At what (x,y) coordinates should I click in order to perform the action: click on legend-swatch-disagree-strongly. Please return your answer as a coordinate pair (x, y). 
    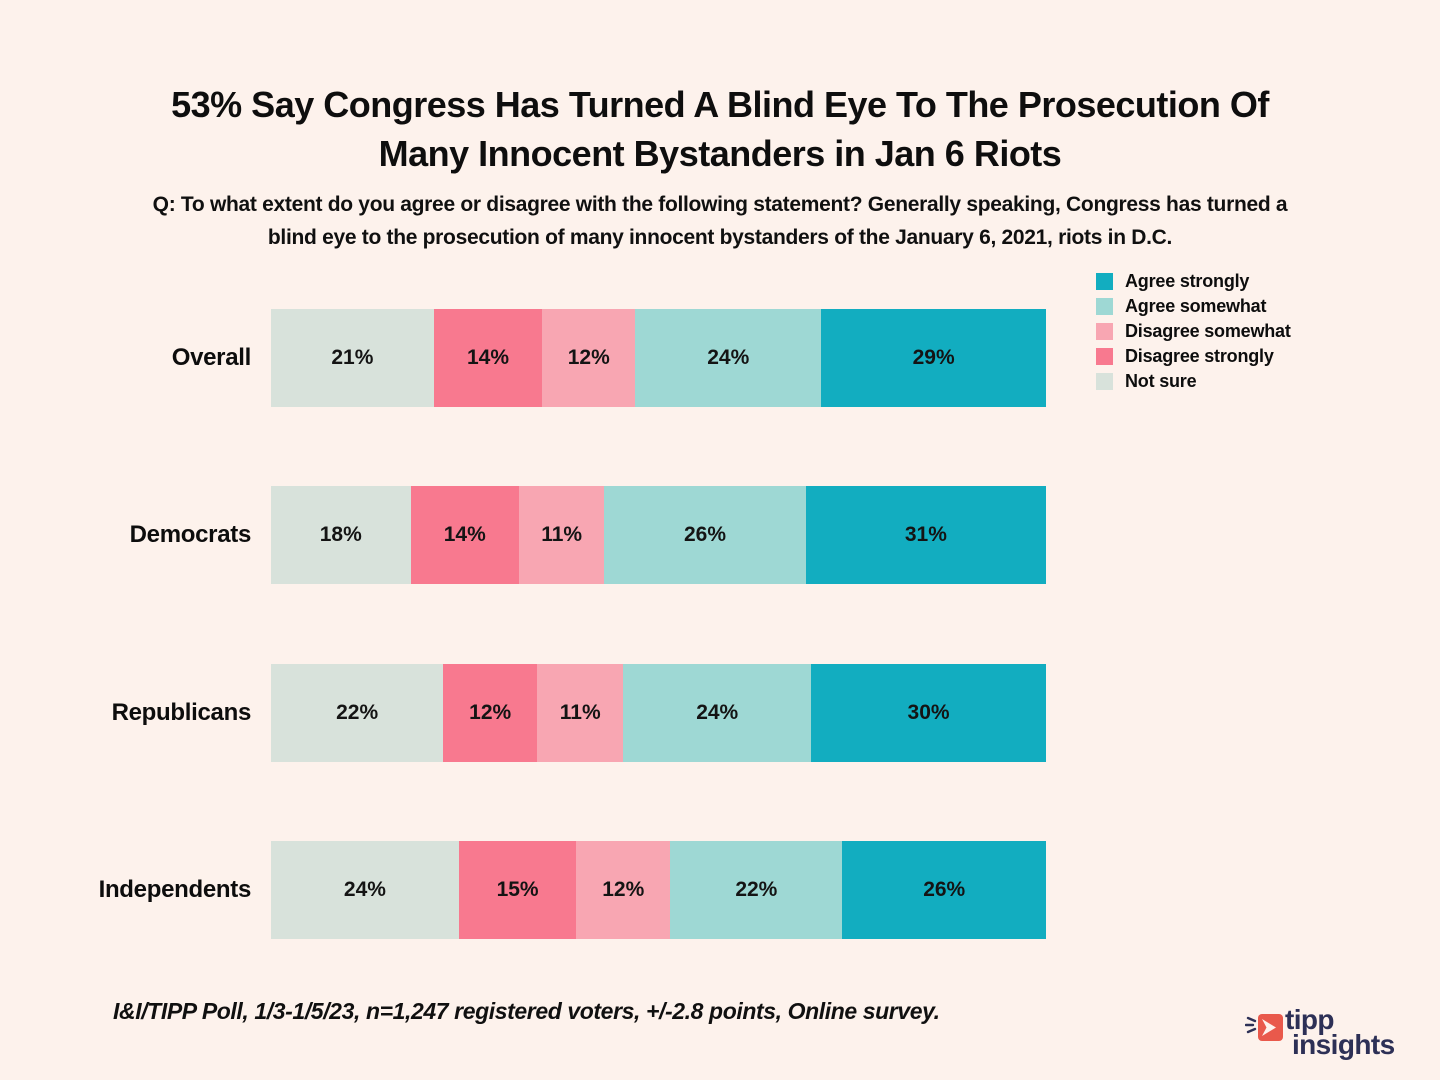
    Looking at the image, I should click on (1104, 356).